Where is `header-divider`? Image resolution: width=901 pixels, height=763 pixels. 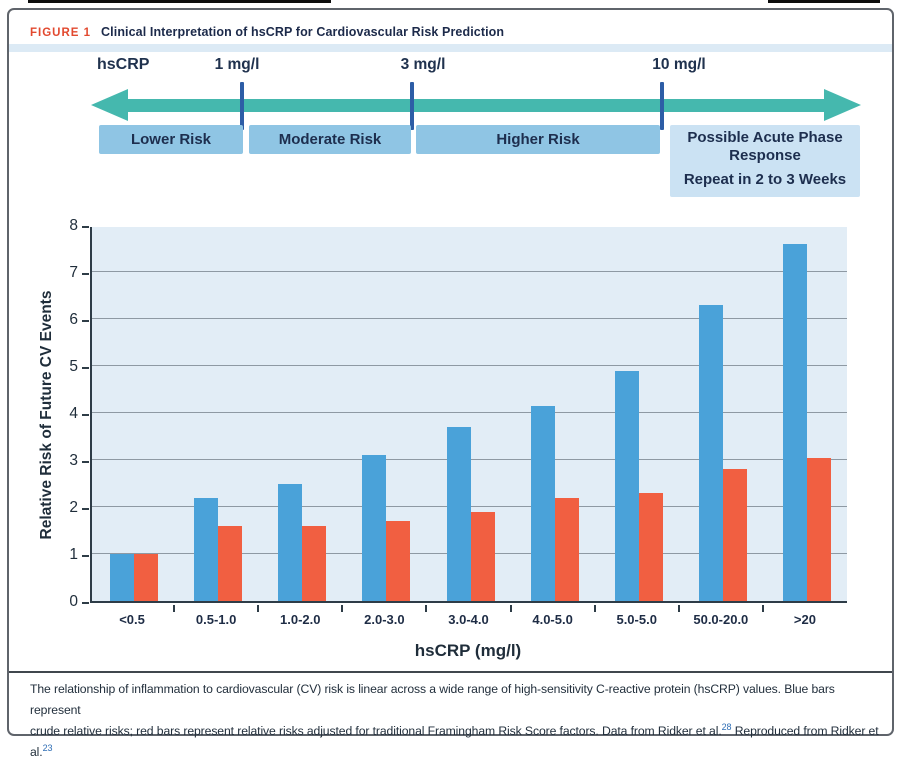 header-divider is located at coordinates (450, 48).